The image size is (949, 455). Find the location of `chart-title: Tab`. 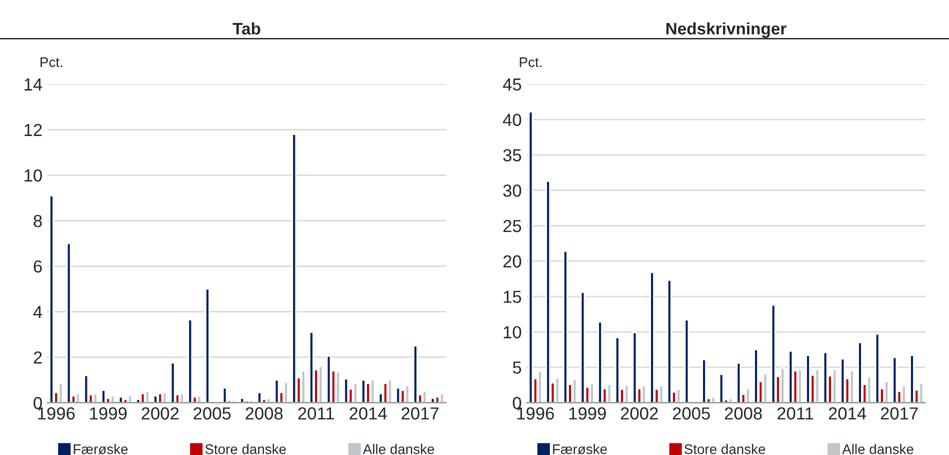

chart-title: Tab is located at coordinates (246, 28).